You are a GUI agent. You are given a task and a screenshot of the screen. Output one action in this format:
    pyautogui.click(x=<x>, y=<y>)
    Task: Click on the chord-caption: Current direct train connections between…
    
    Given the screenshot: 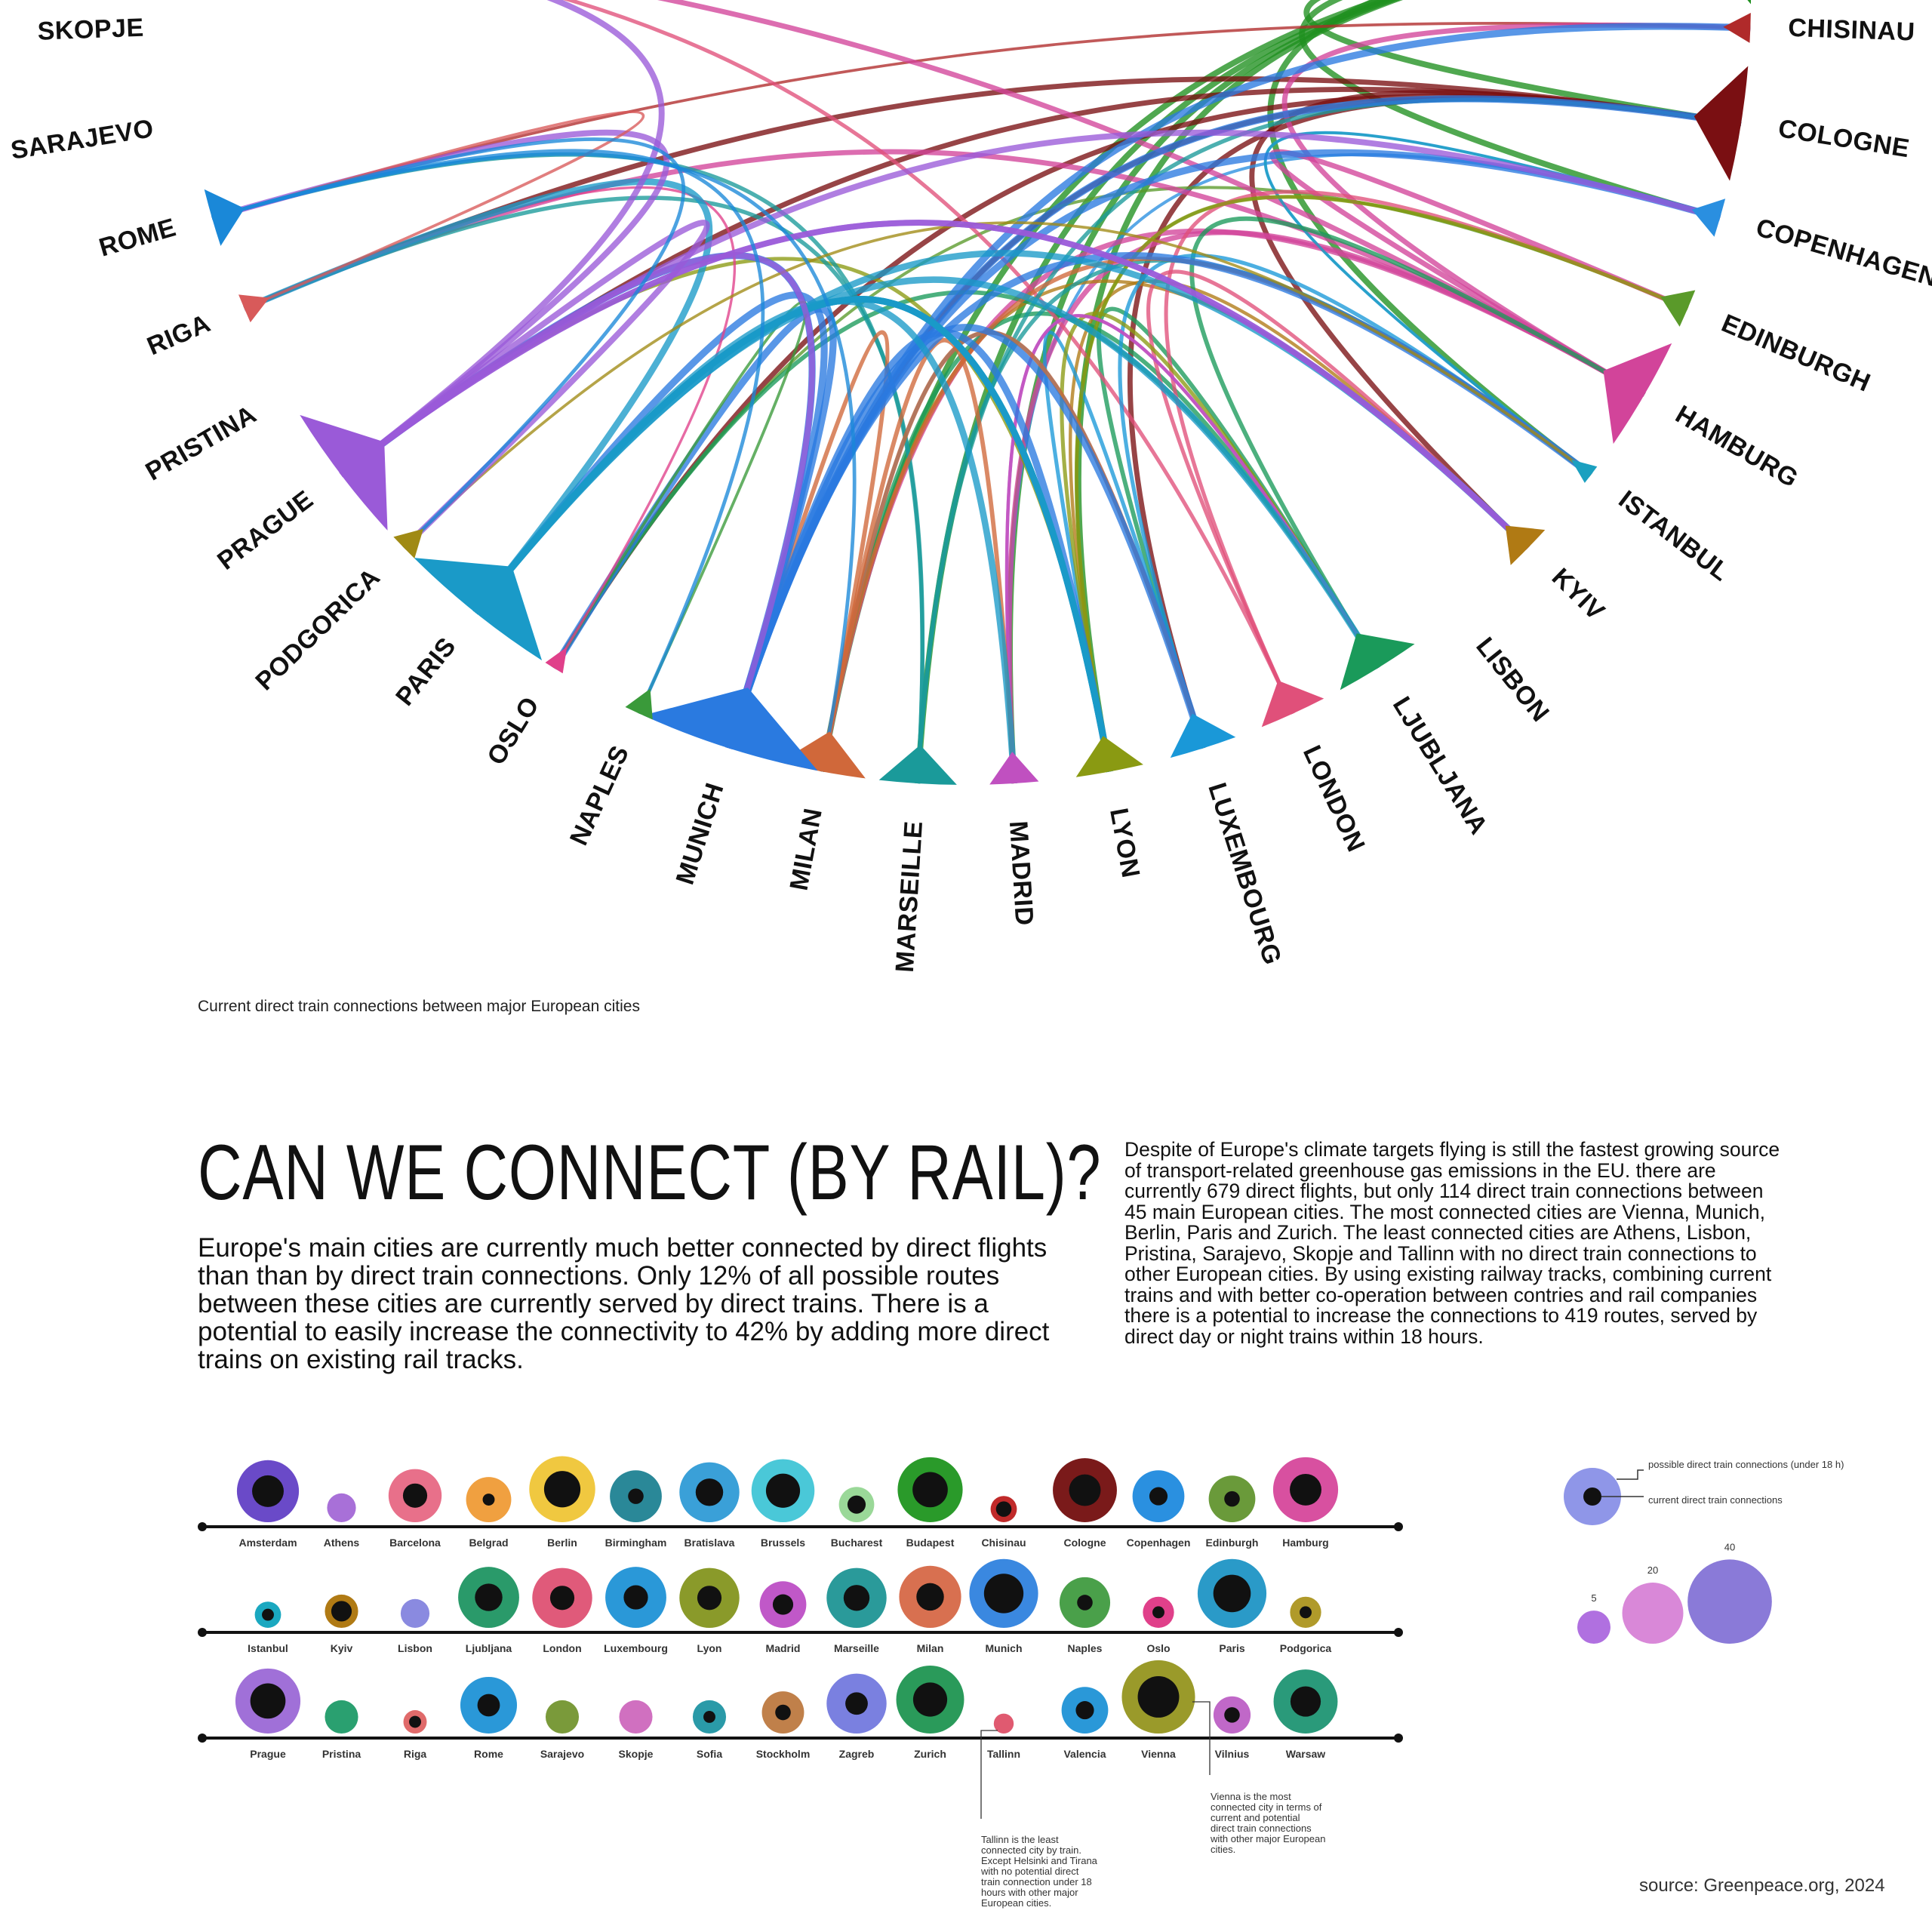 What is the action you would take?
    pyautogui.click(x=419, y=1006)
    